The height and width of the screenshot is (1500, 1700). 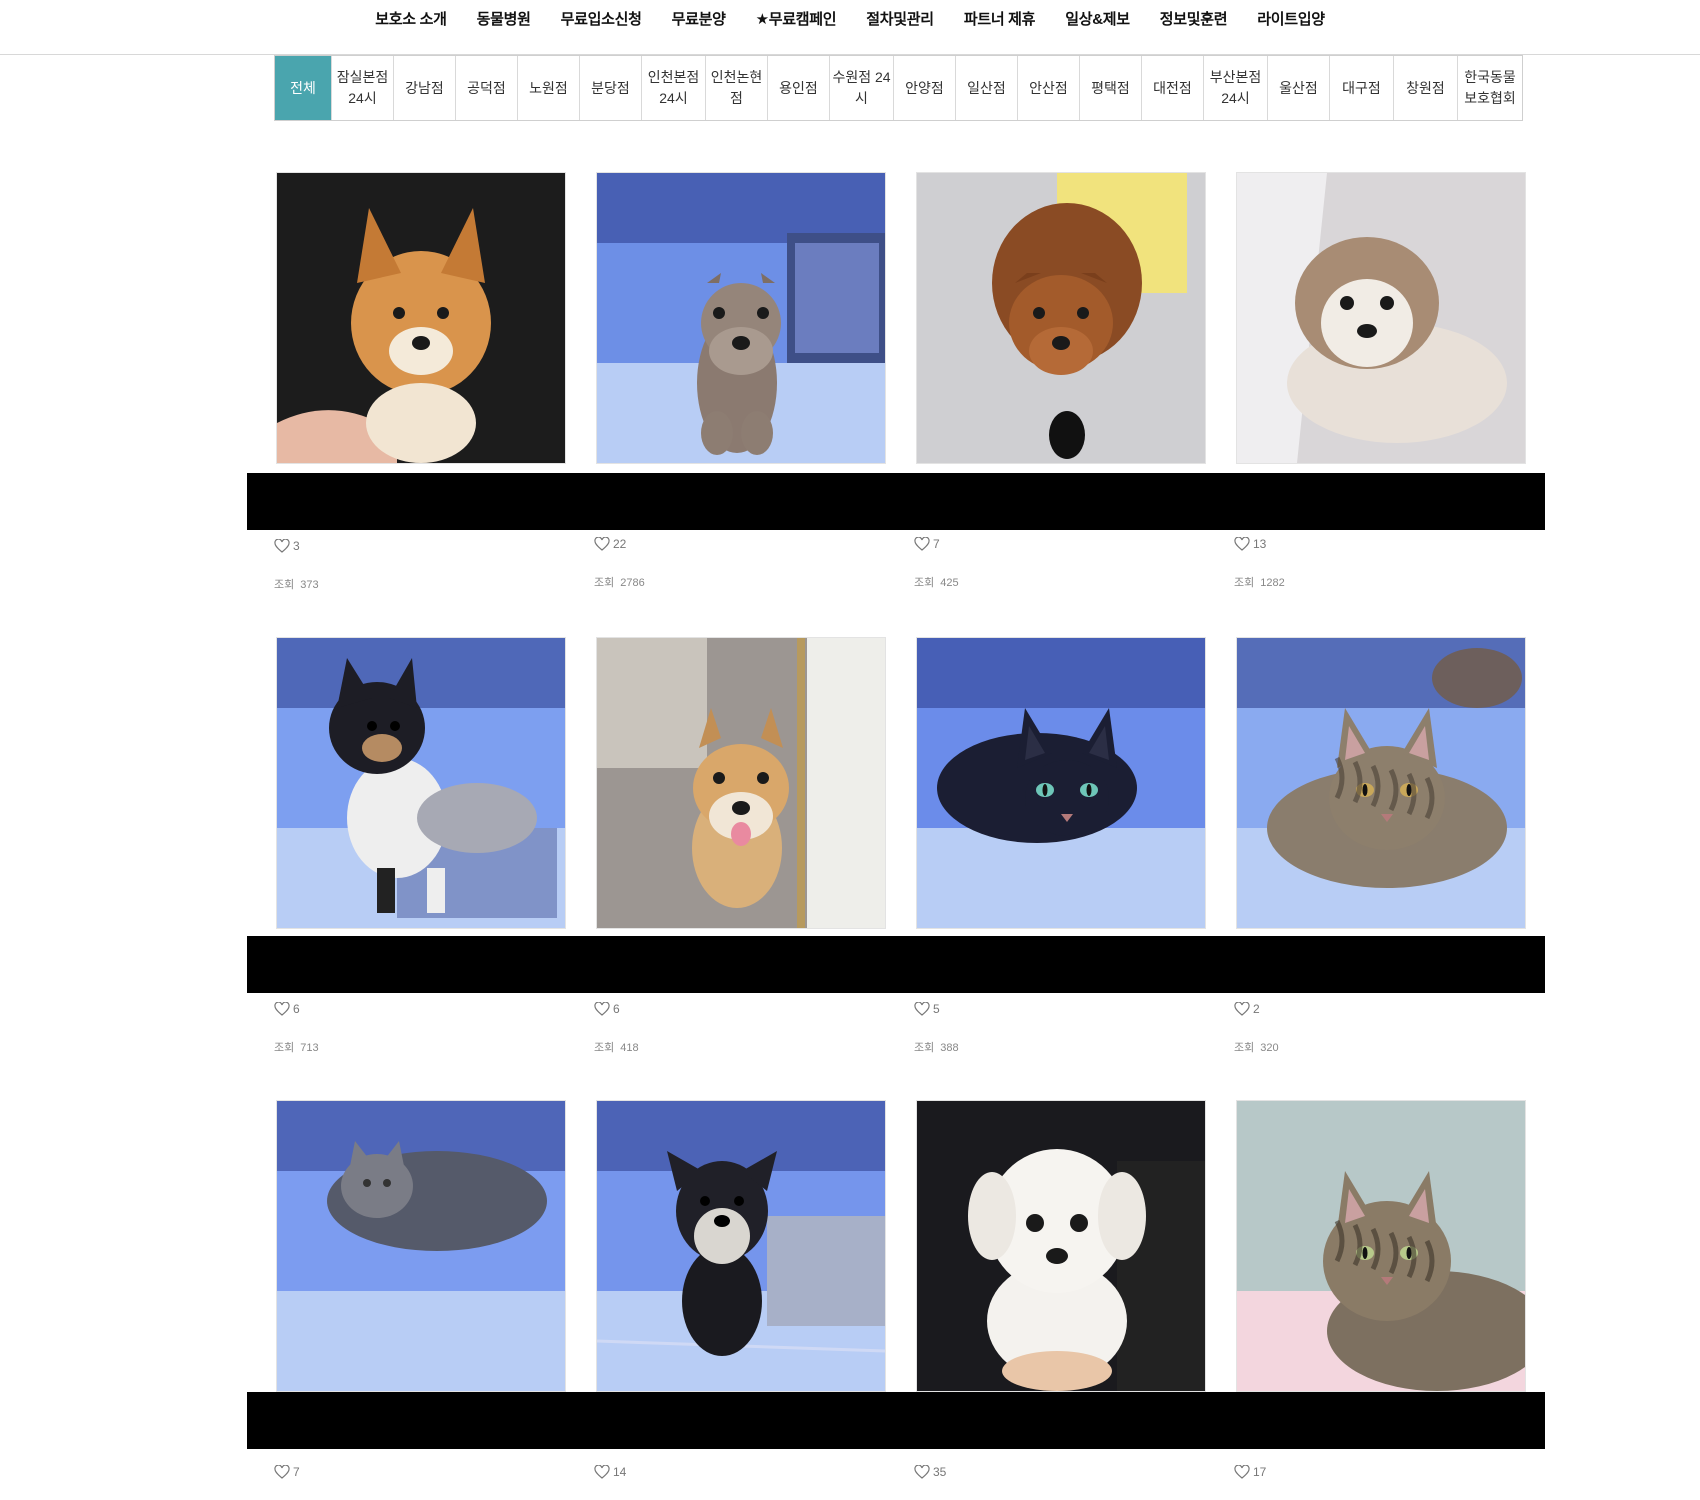 I want to click on like-button: 2, so click(x=1247, y=1009).